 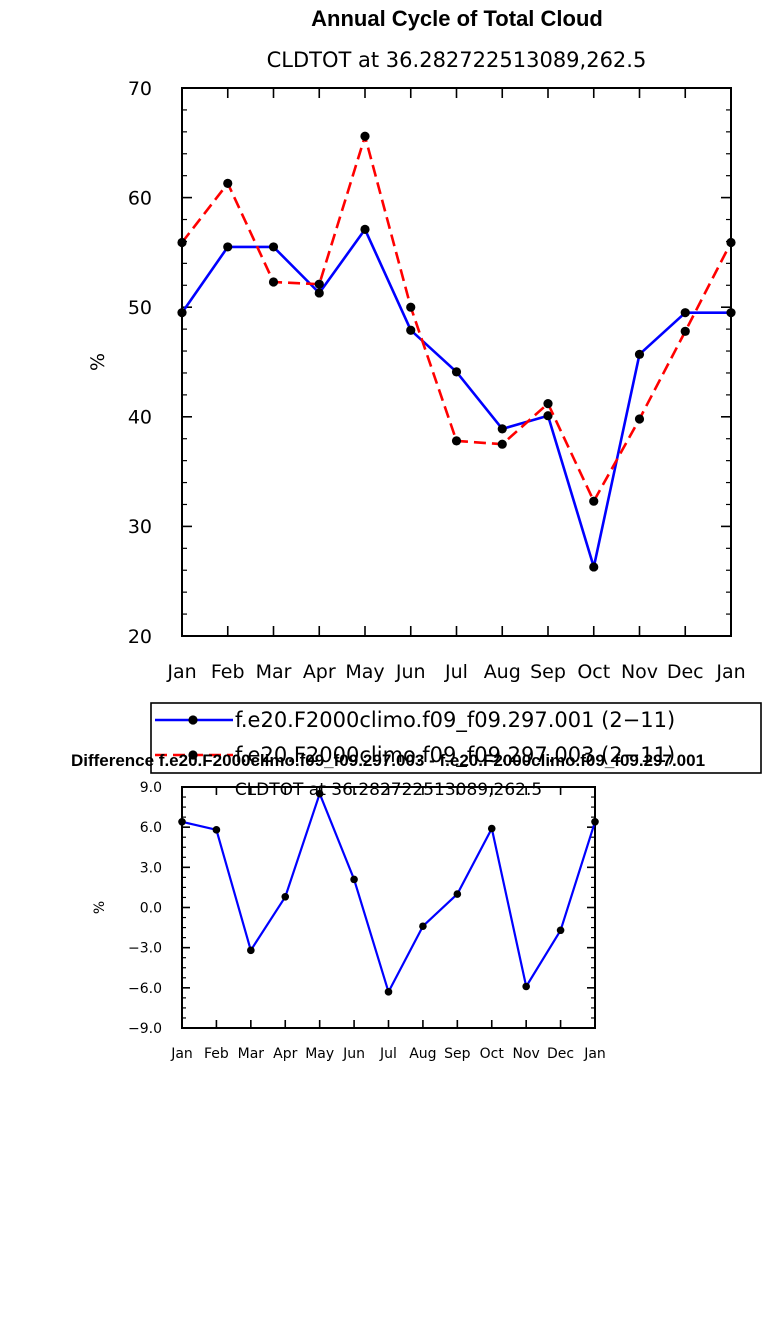 I want to click on chart-title: Annual Cycle of Total Cloud, so click(x=457, y=18).